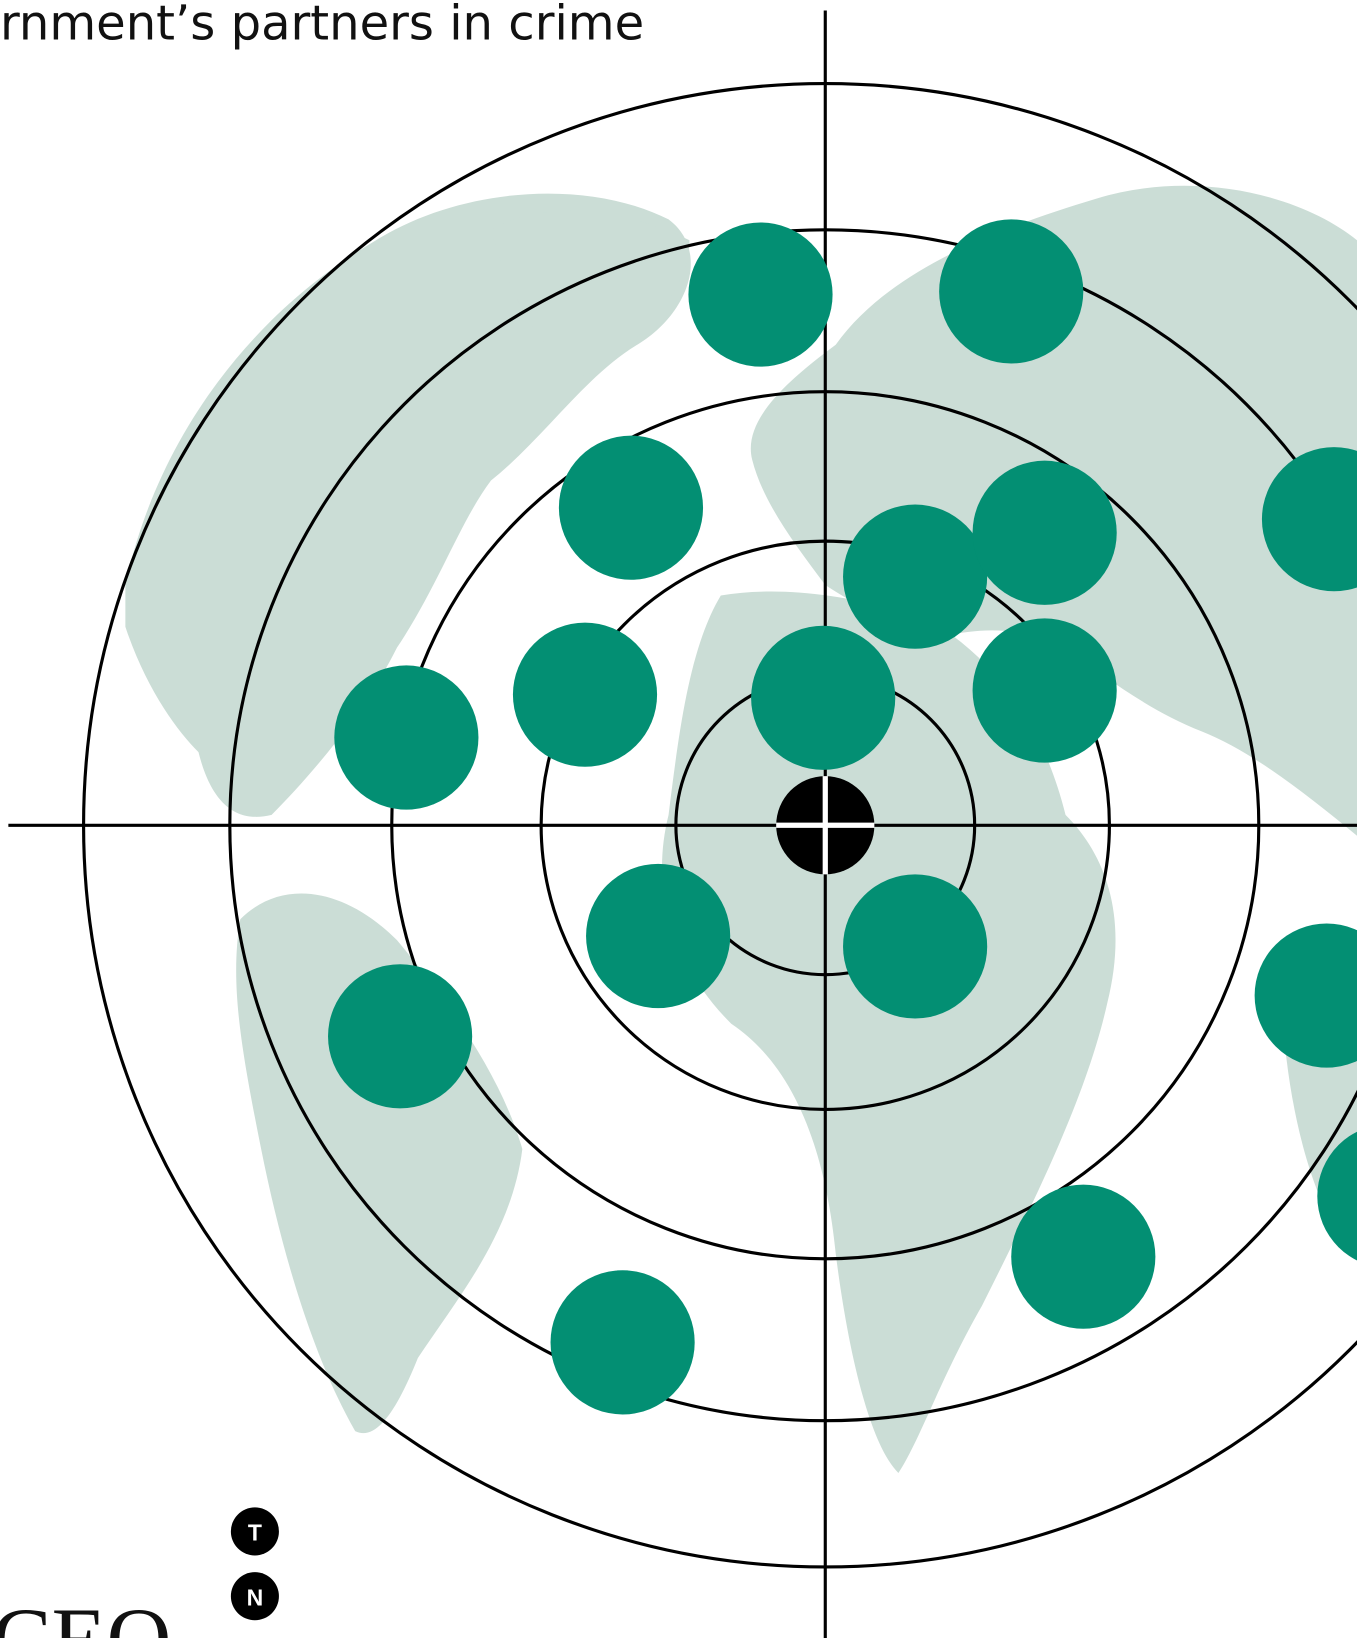  What do you see at coordinates (322, 26) in the screenshot?
I see `title: rnment’s partners in crime` at bounding box center [322, 26].